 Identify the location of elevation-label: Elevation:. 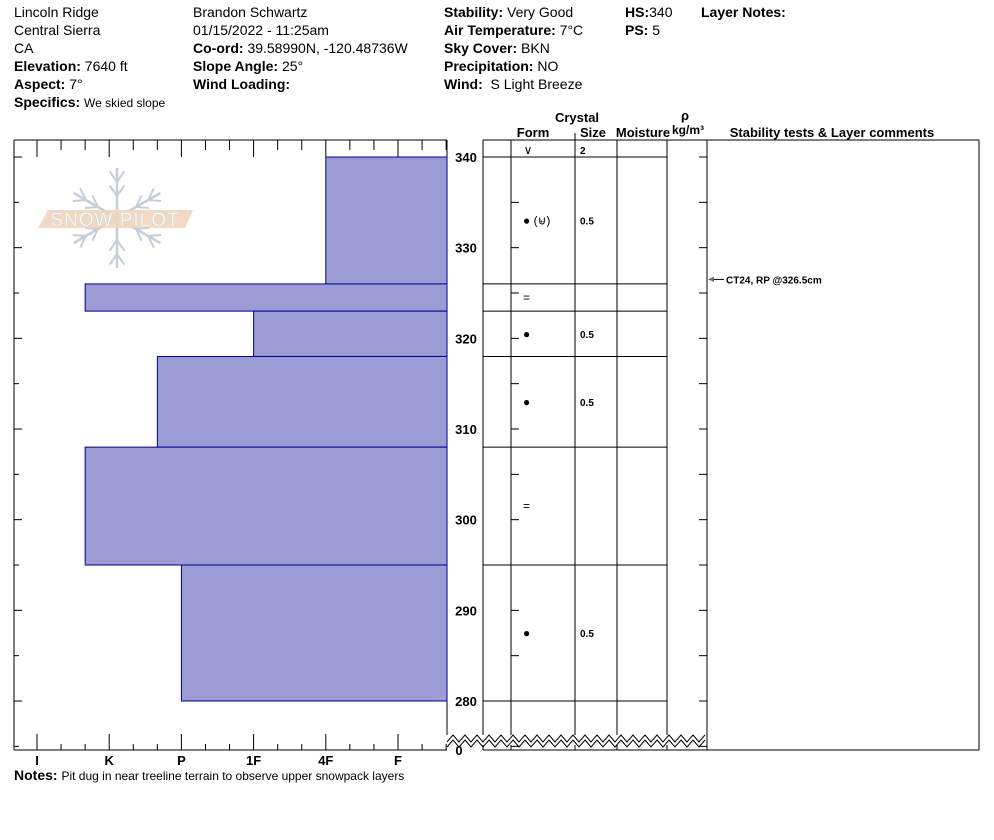
(47, 66).